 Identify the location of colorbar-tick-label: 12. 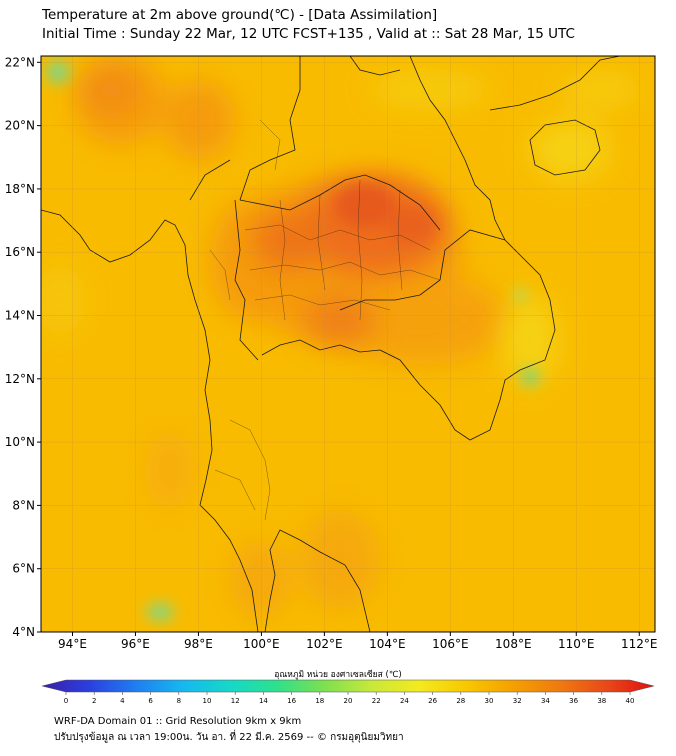
(235, 701).